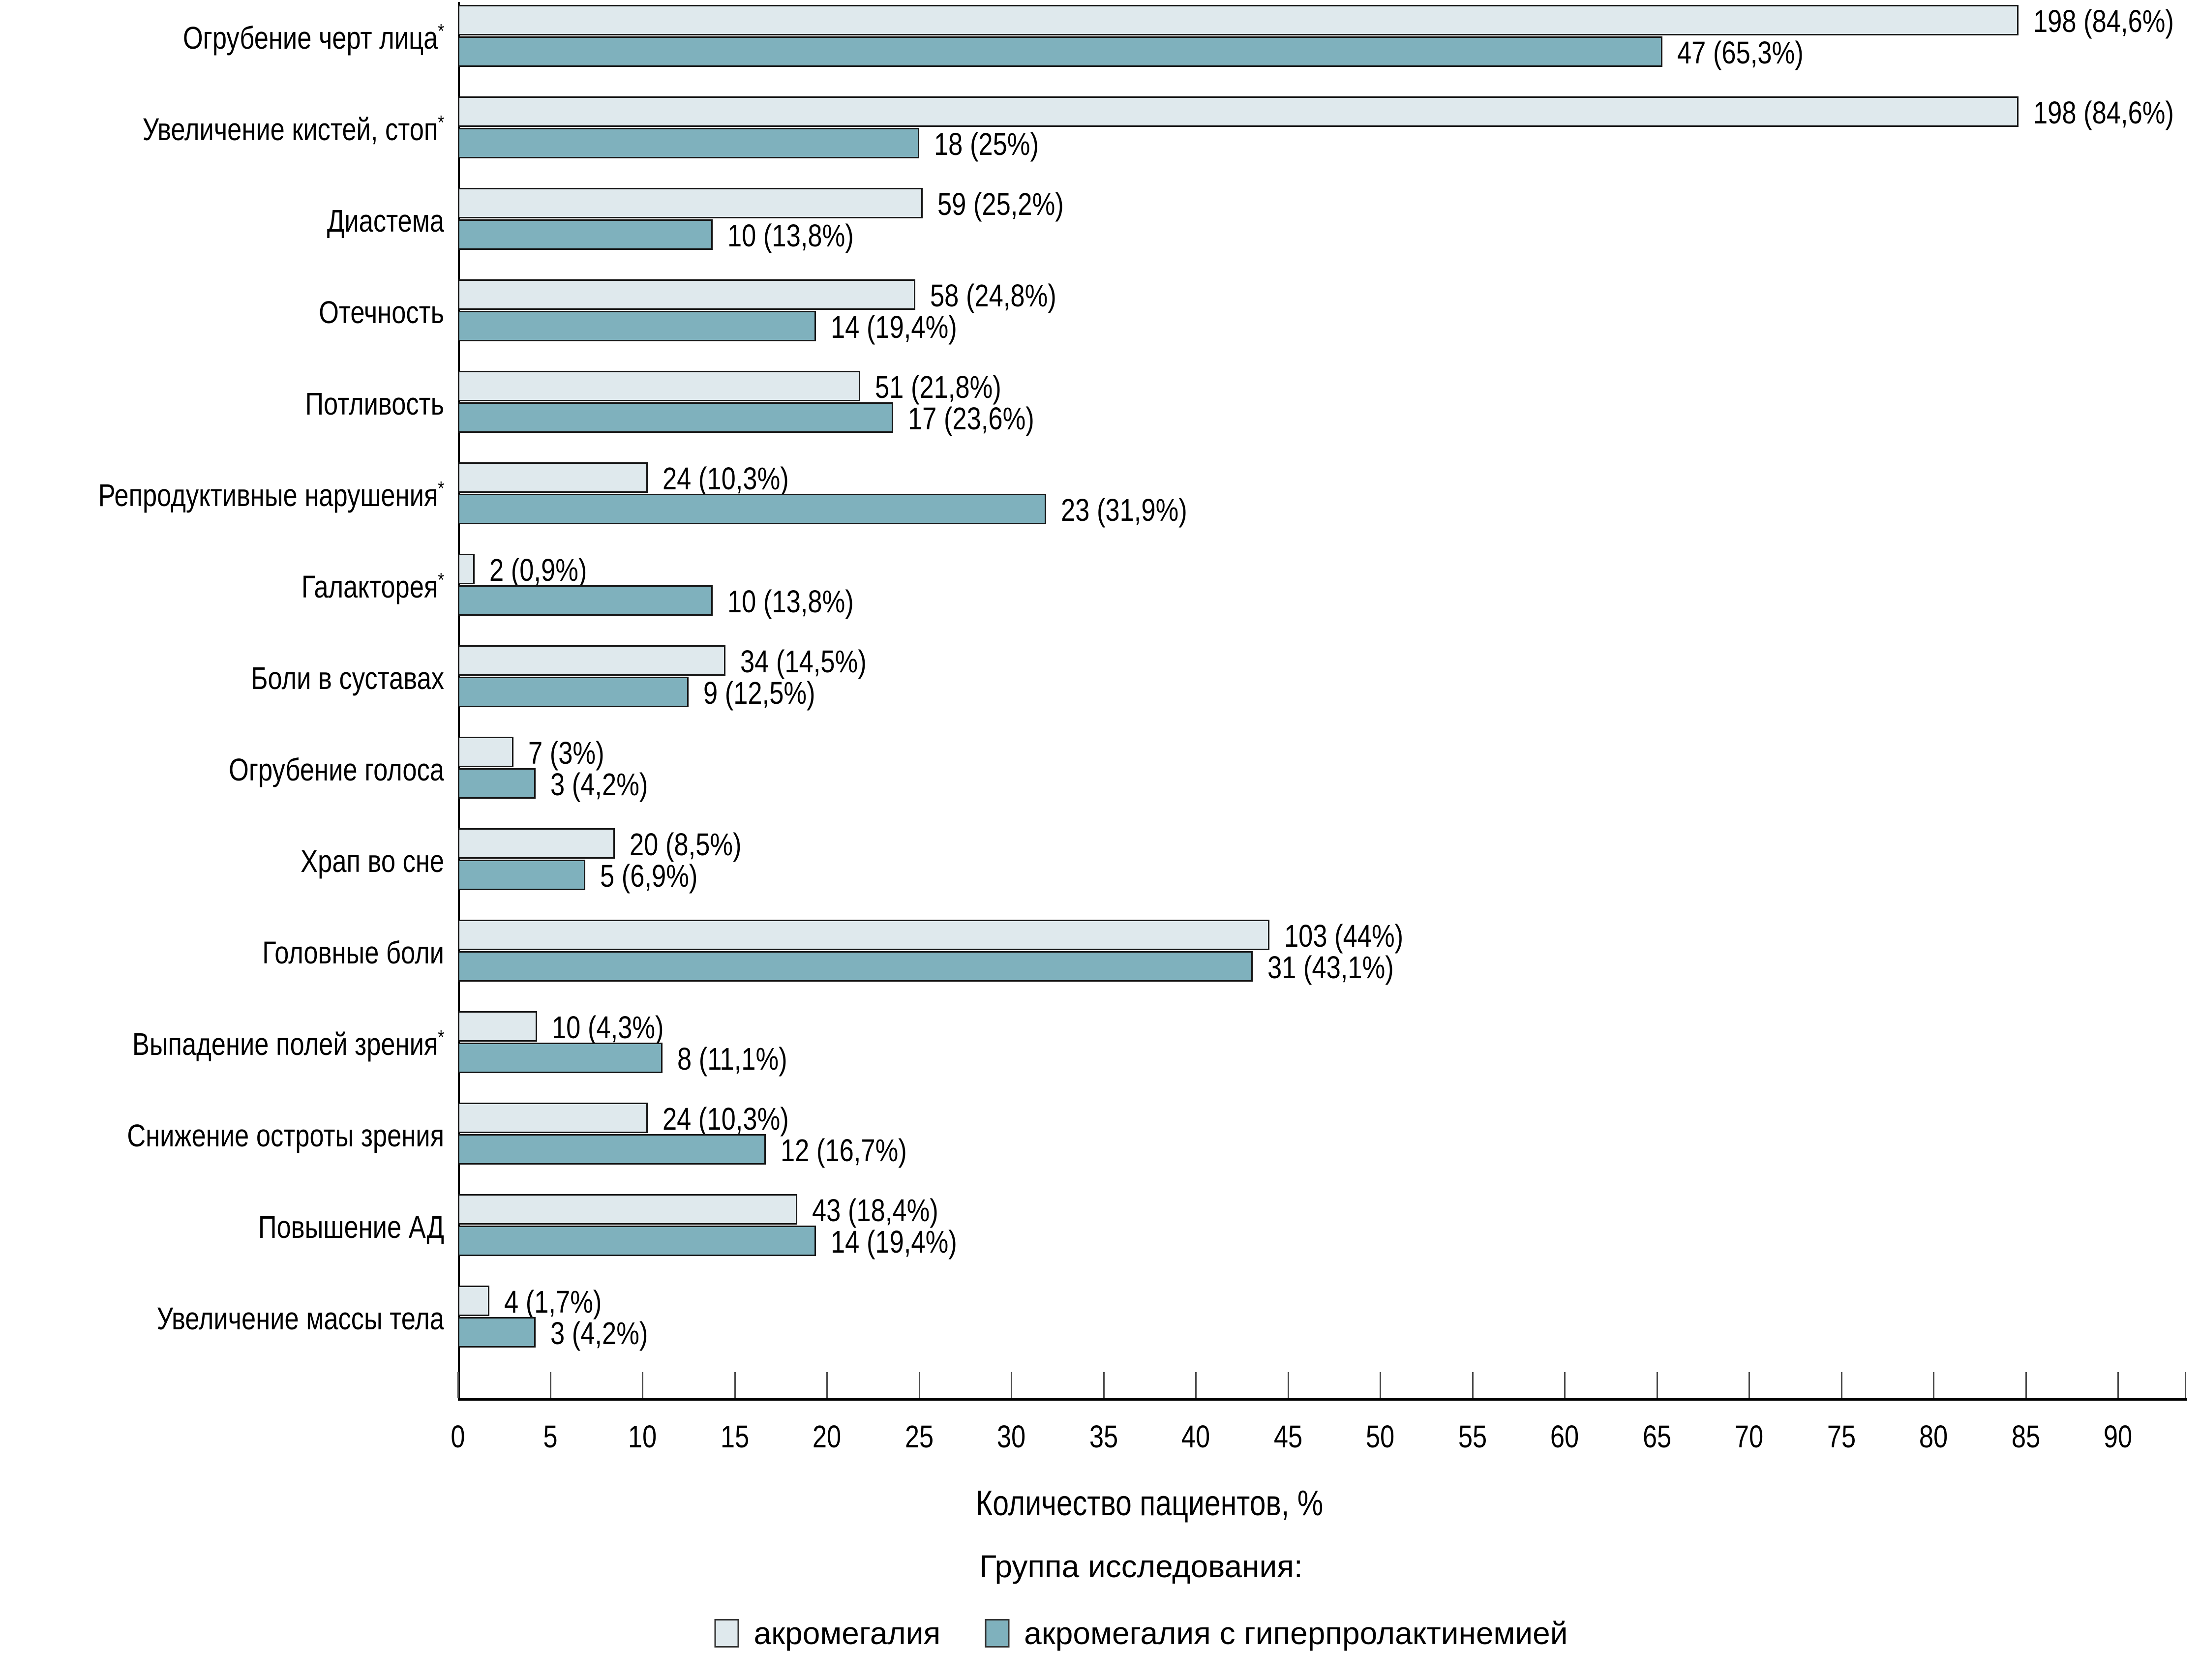 This screenshot has height=1680, width=2200. Describe the element at coordinates (374, 403) in the screenshot. I see `category-label-text: Потливость` at that location.